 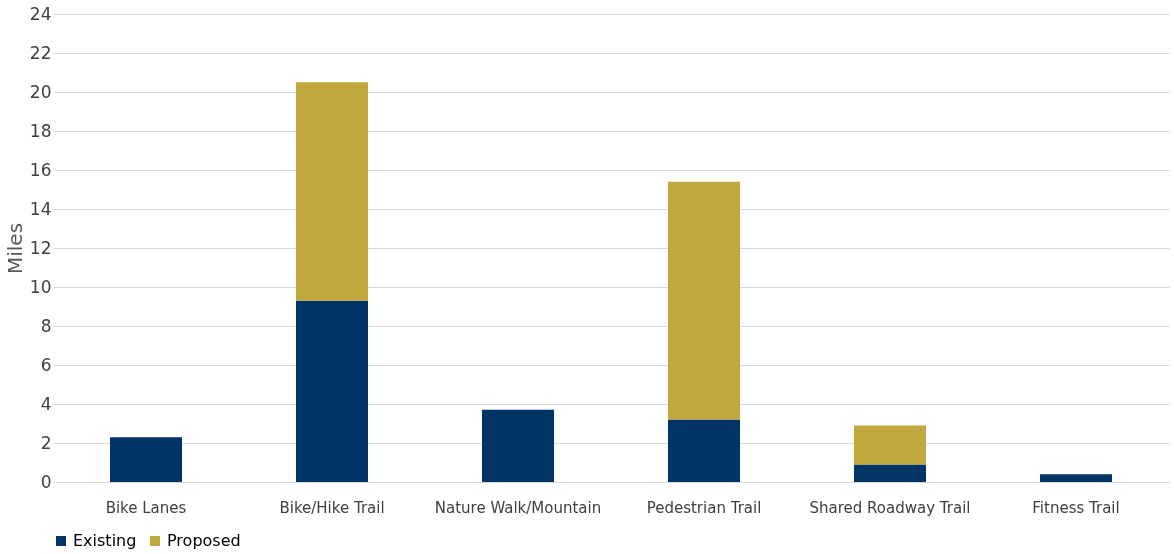 I want to click on legend-label: Existing, so click(x=105, y=540).